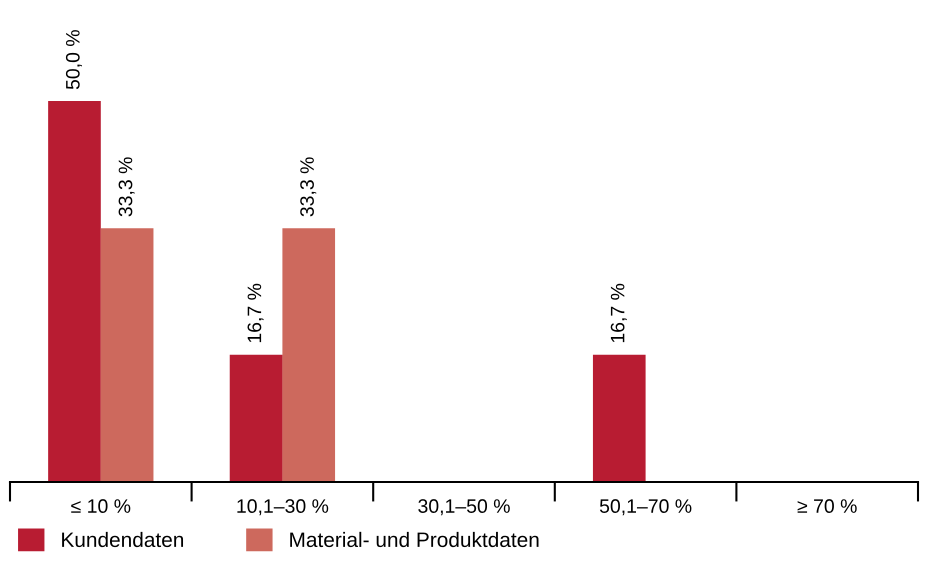 The height and width of the screenshot is (570, 928). What do you see at coordinates (827, 506) in the screenshot?
I see `x-tick-label: ≥ 70 %` at bounding box center [827, 506].